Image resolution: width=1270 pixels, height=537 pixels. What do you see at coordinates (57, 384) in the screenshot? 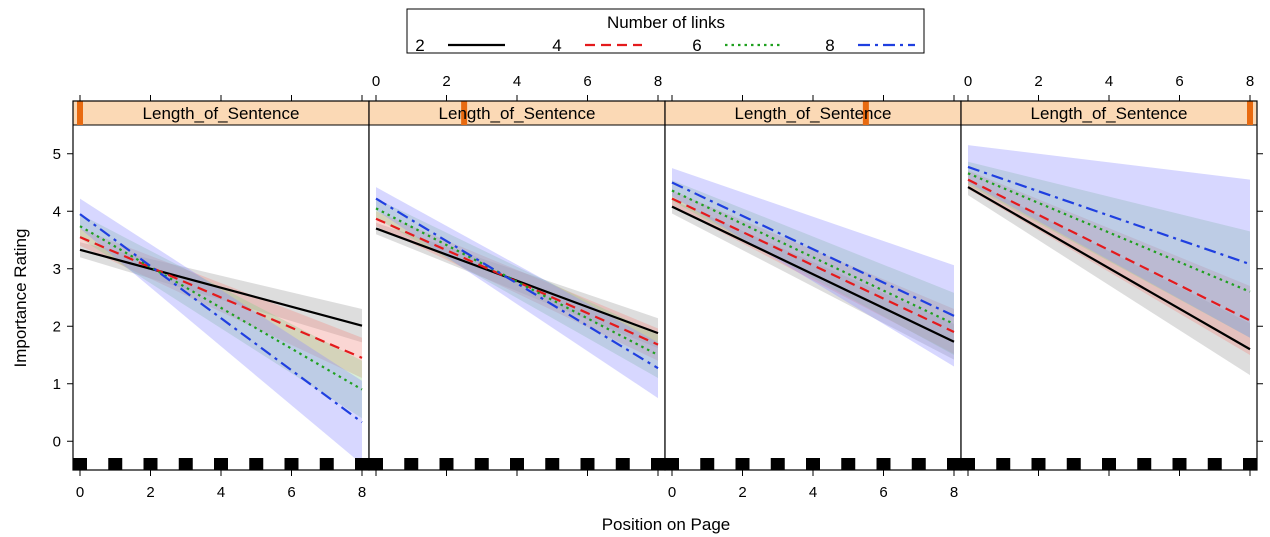
I see `y-tick-label: 1` at bounding box center [57, 384].